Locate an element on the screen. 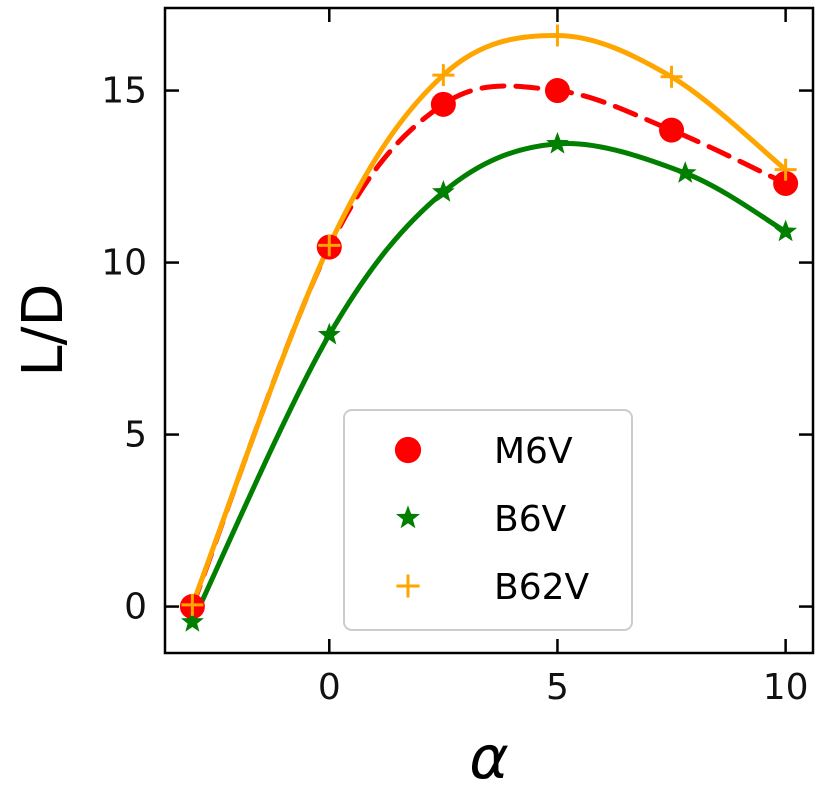 The width and height of the screenshot is (822, 804). x-tick-label: 10 is located at coordinates (786, 687).